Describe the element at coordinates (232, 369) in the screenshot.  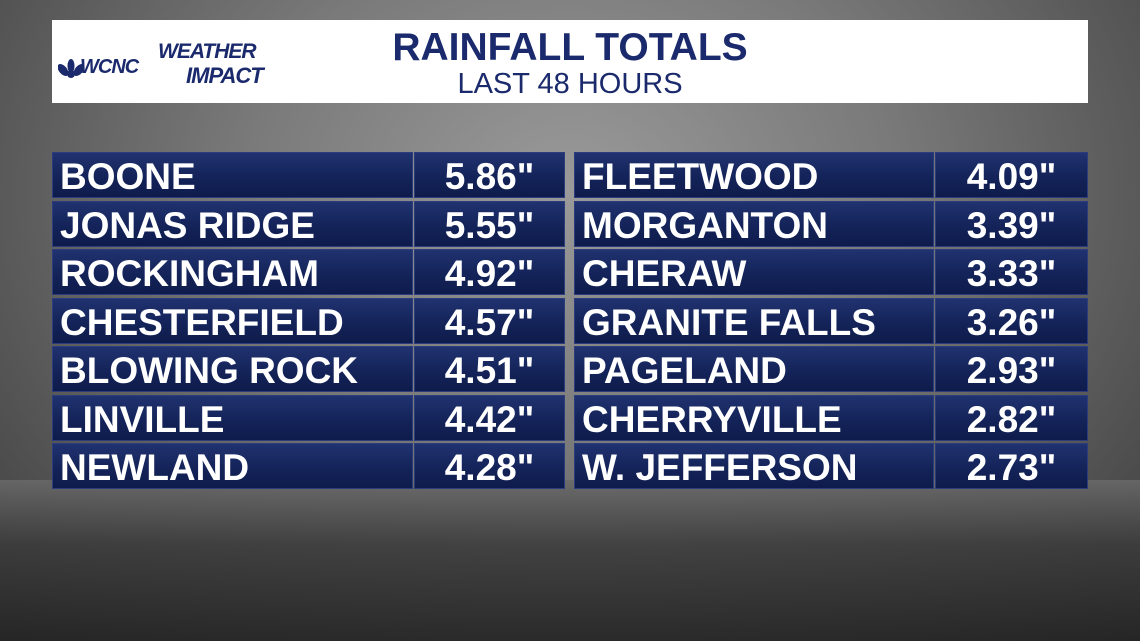
I see `location-name: BLOWING ROCK` at that location.